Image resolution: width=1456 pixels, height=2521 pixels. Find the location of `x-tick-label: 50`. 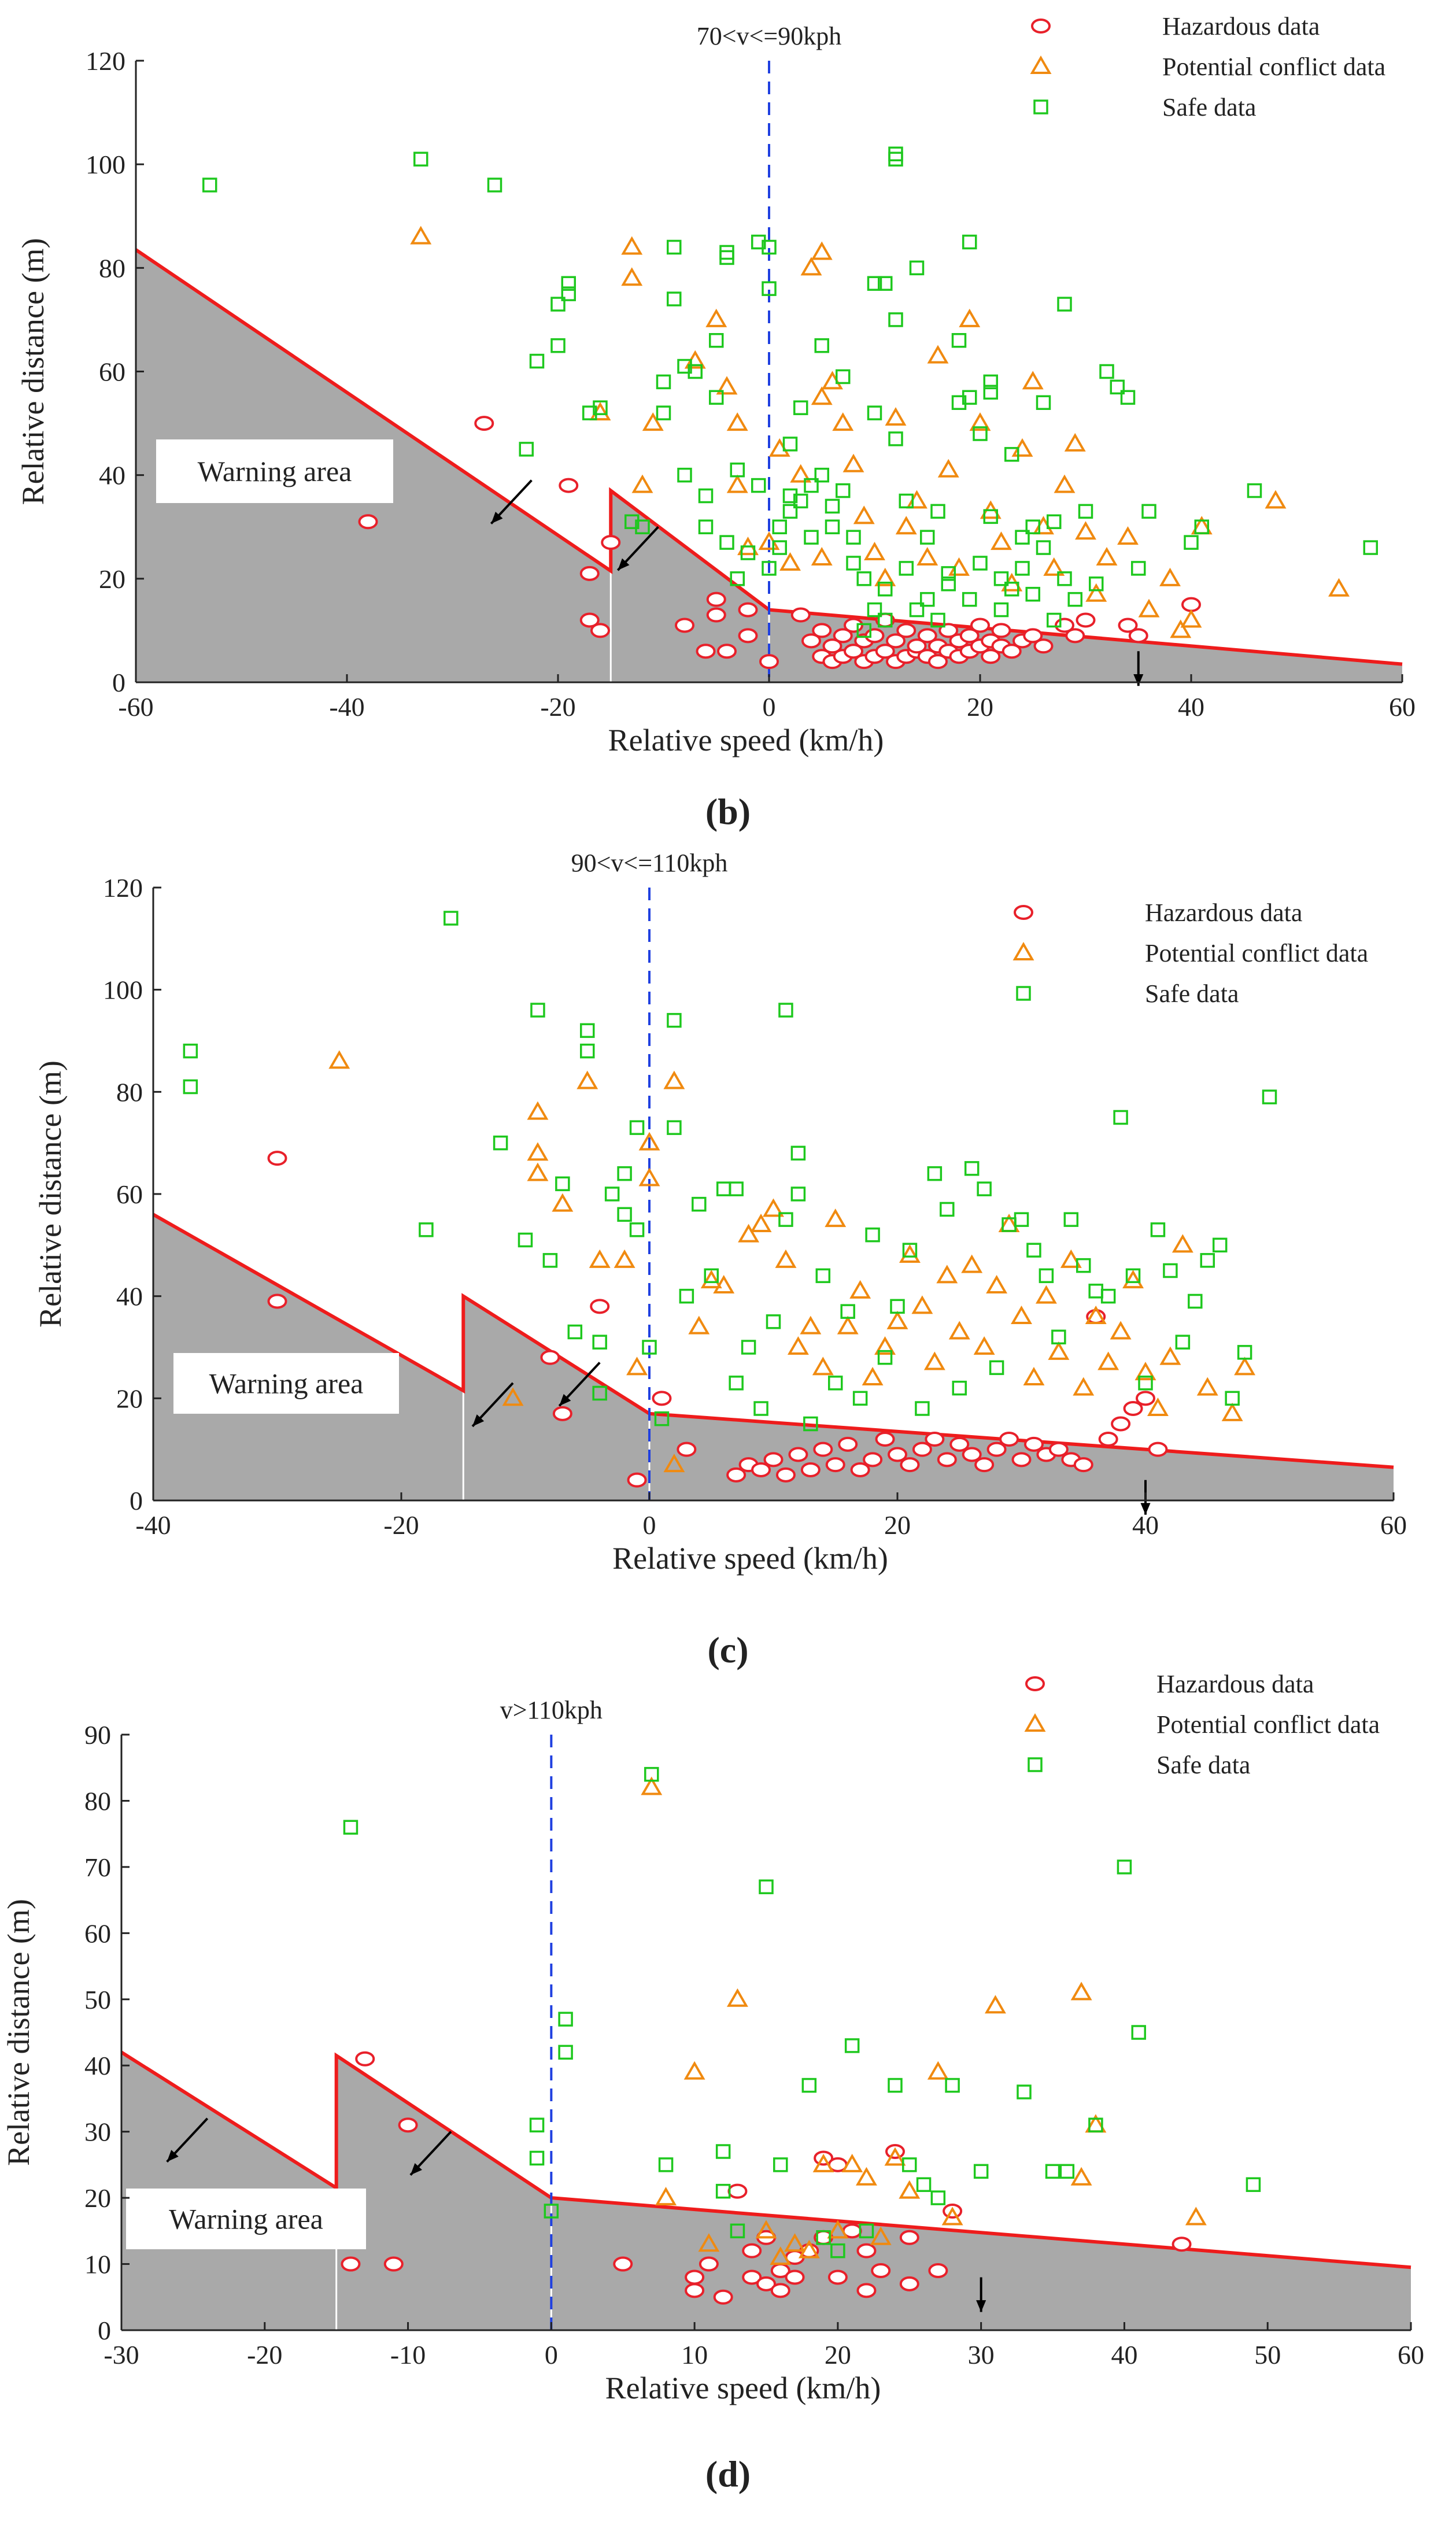

x-tick-label: 50 is located at coordinates (1267, 2355).